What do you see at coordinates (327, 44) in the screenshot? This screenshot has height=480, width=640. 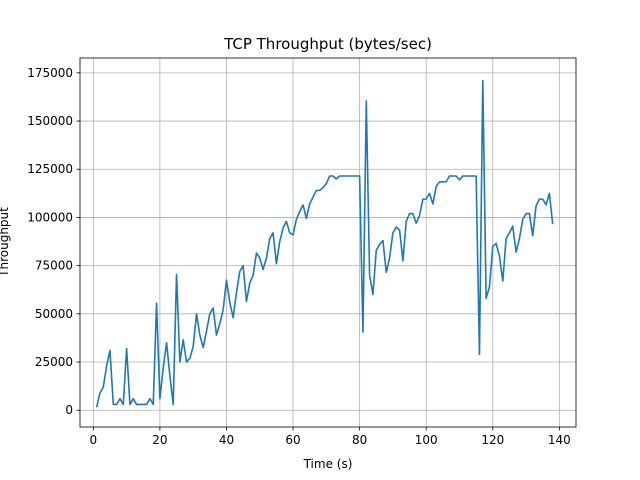 I see `chart-title: TCP Throughput (bytes/sec)` at bounding box center [327, 44].